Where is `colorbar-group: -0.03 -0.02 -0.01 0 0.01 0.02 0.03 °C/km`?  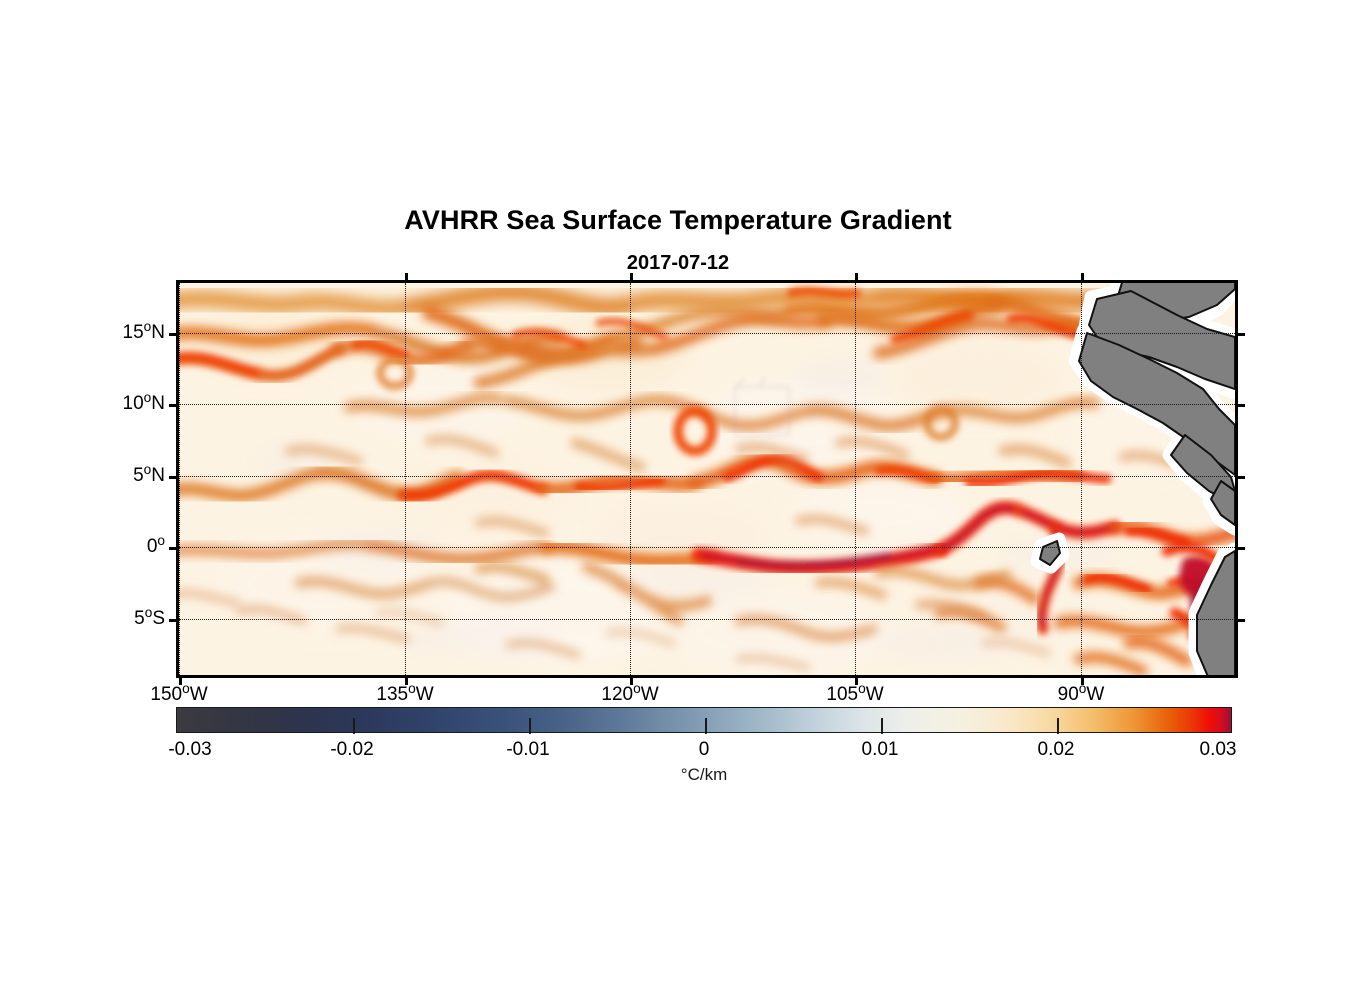
colorbar-group: -0.03 -0.02 -0.01 0 0.01 0.02 0.03 °C/km is located at coordinates (702, 745).